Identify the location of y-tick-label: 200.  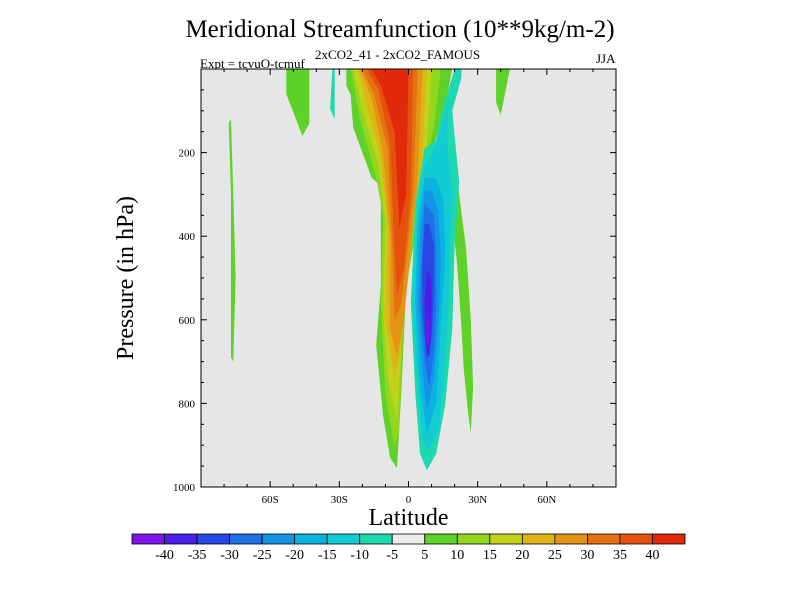
(187, 154).